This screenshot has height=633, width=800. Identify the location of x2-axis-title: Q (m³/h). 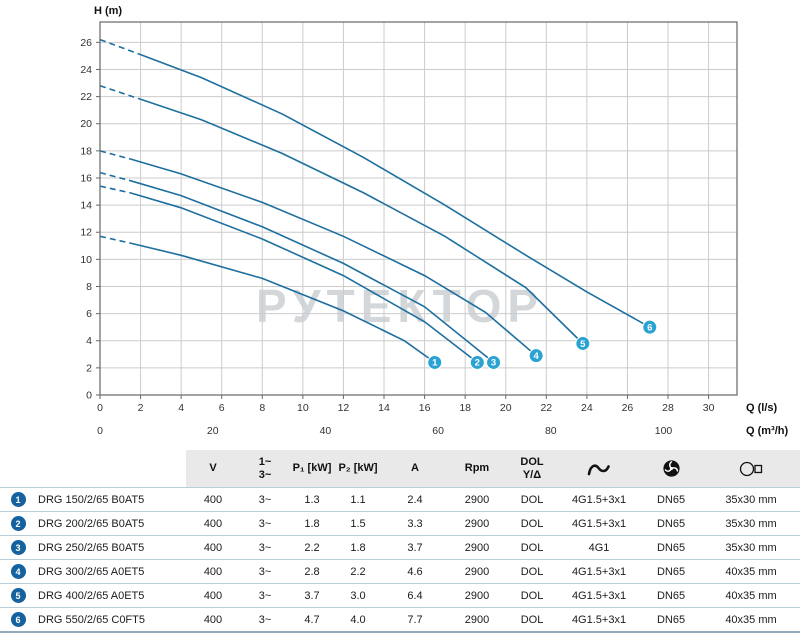
(767, 431).